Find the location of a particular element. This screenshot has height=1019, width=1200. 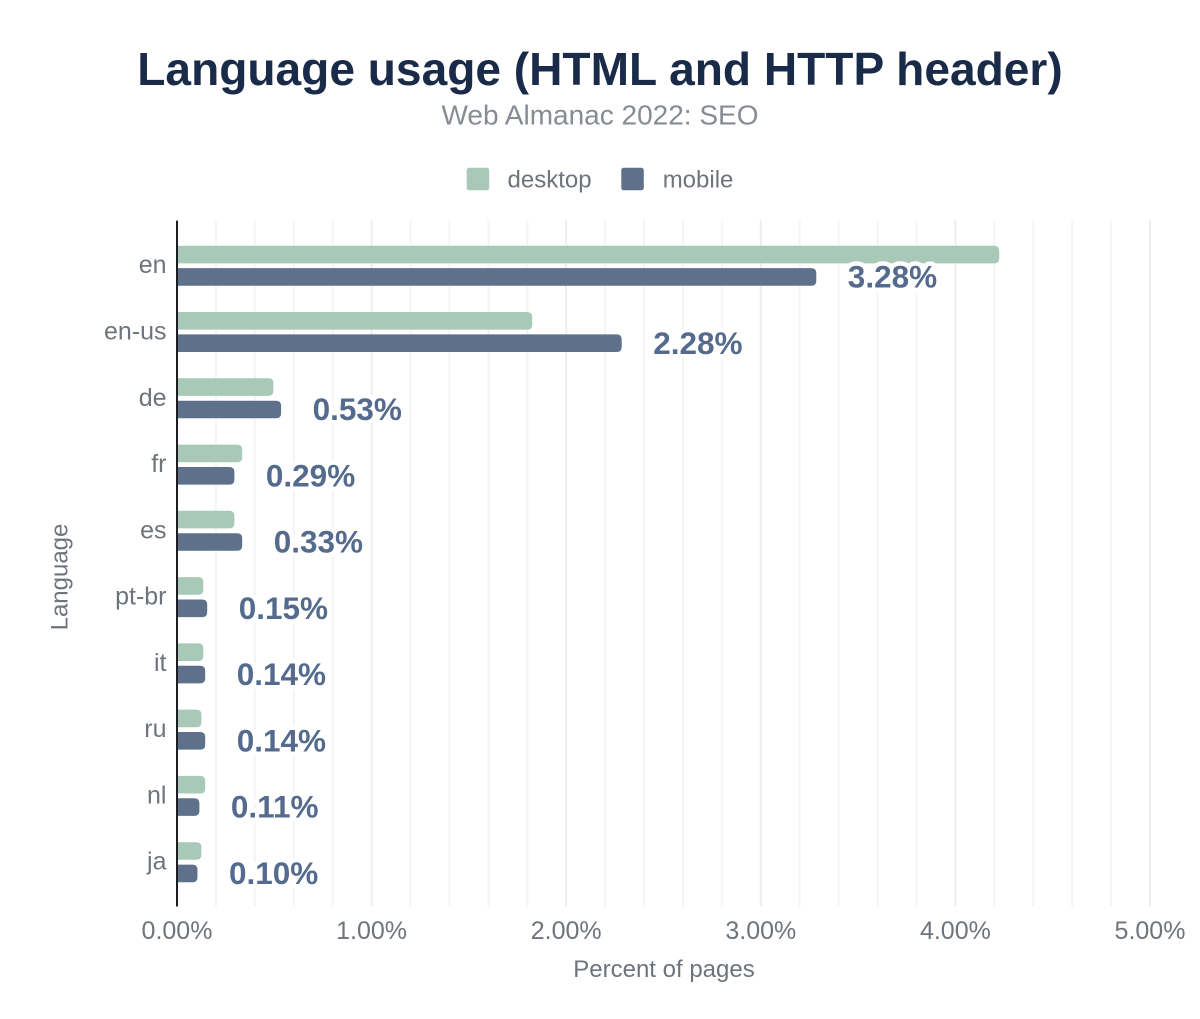

svg-text: nl is located at coordinates (156, 795).